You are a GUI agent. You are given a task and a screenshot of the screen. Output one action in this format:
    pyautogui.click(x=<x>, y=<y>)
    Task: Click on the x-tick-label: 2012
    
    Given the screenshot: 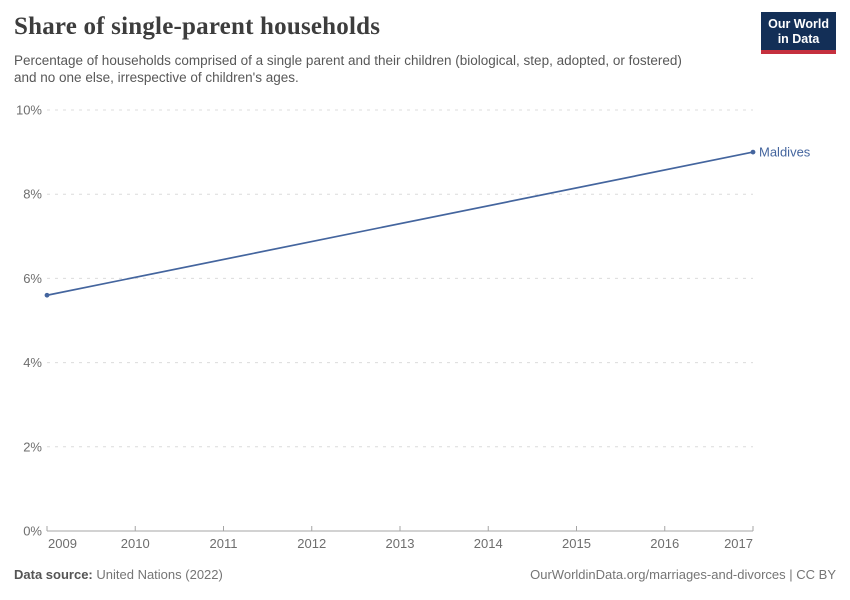 What is the action you would take?
    pyautogui.click(x=311, y=543)
    